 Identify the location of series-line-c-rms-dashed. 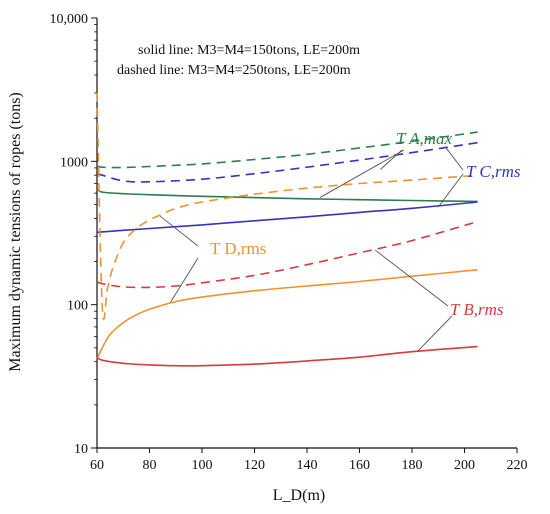
(287, 162).